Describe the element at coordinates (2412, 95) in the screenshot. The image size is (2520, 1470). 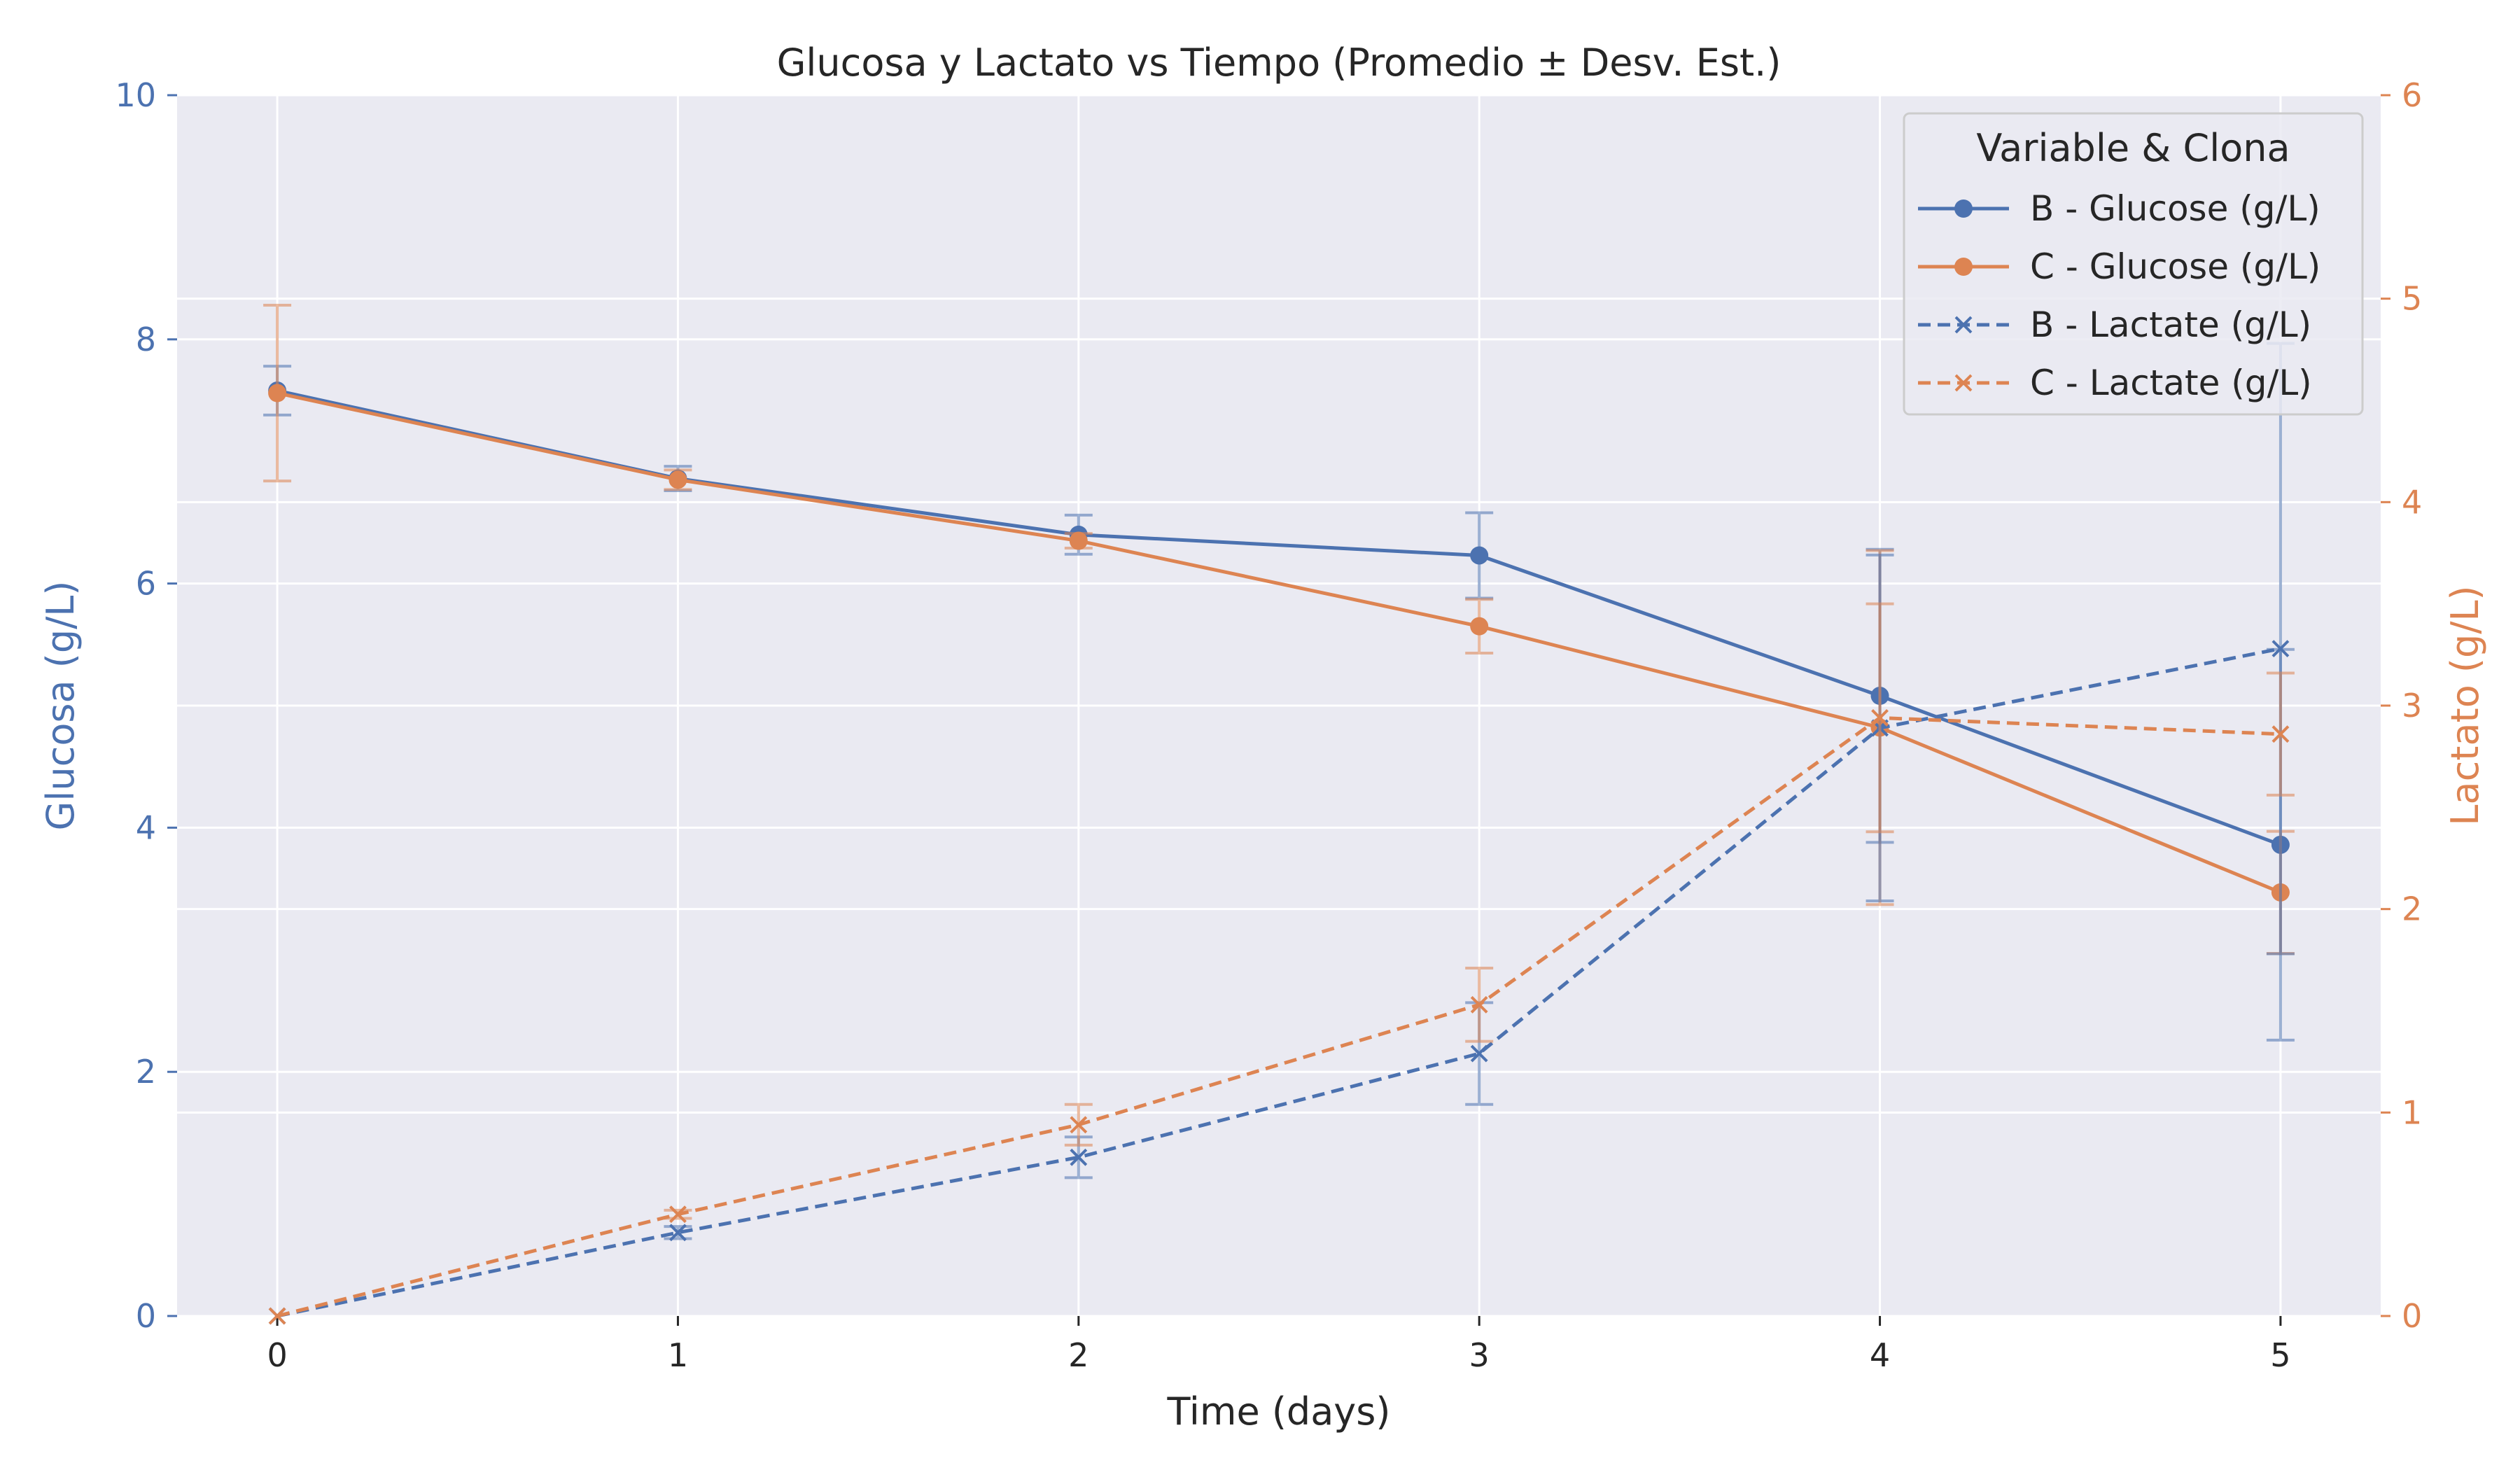
I see `y-right-tick-label: 6` at that location.